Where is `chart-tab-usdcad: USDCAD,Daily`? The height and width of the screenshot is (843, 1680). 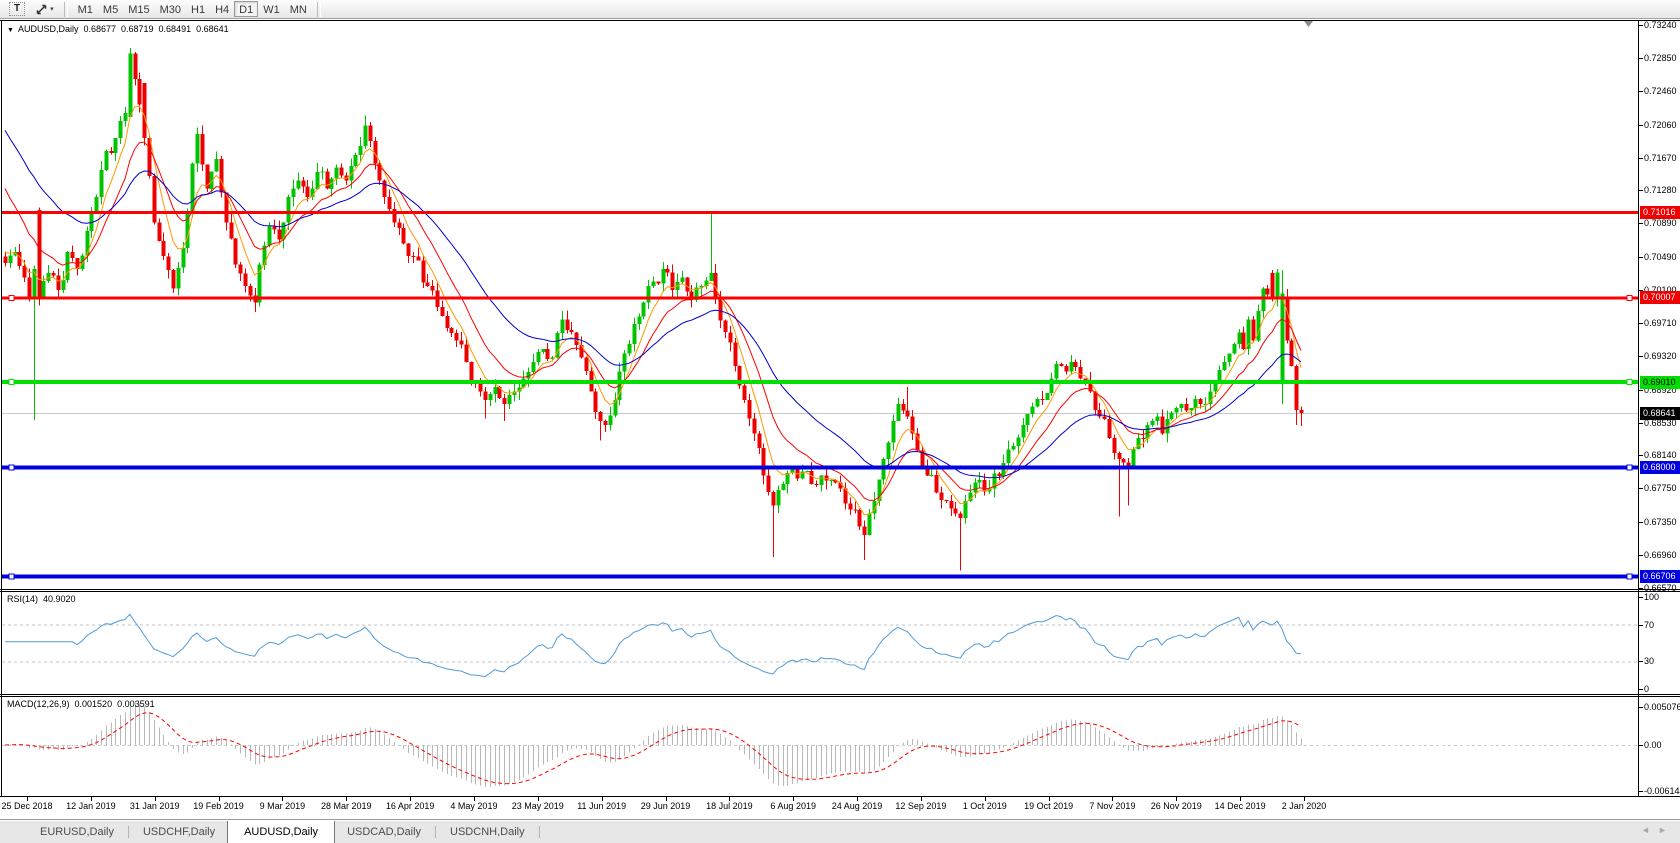 chart-tab-usdcad: USDCAD,Daily is located at coordinates (384, 831).